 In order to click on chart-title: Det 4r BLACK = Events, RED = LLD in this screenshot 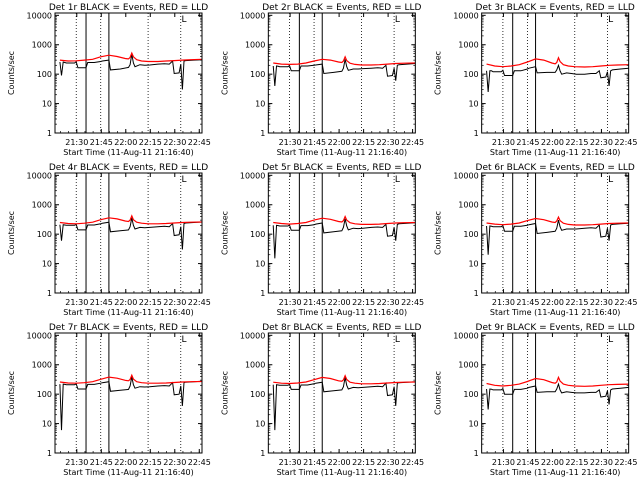, I will do `click(128, 168)`.